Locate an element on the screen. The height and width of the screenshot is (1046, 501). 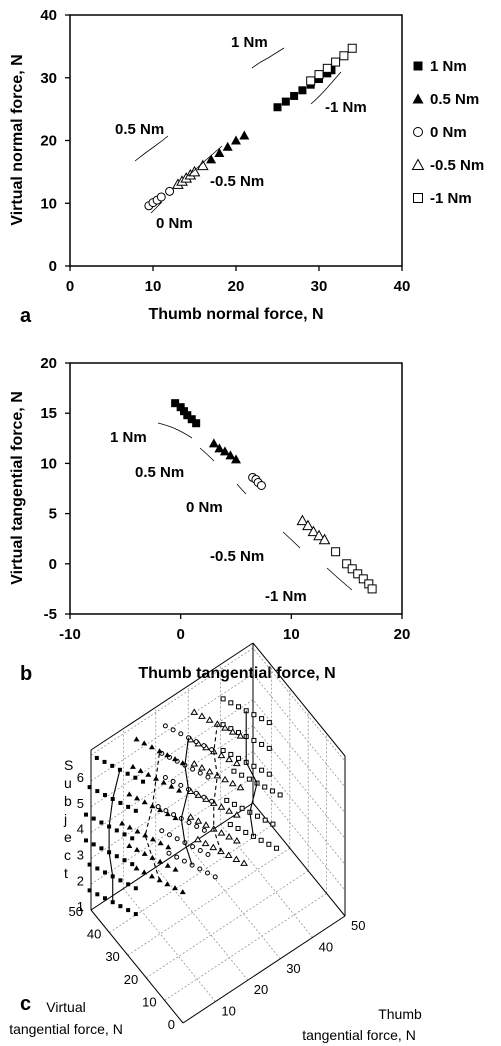
y-tick-label: 10 is located at coordinates (48, 463).